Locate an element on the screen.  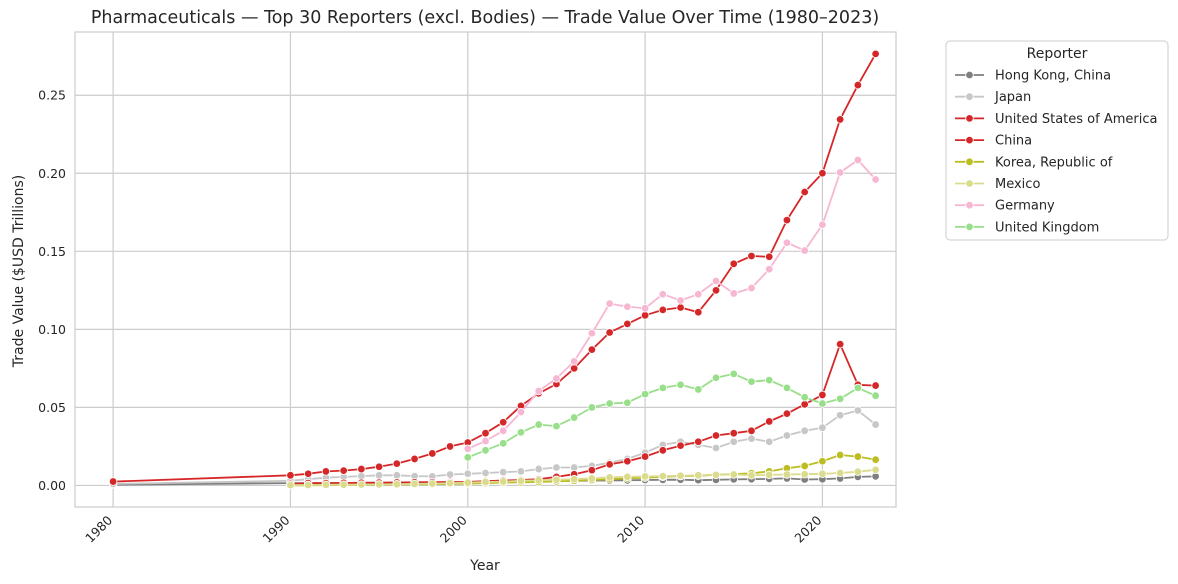
y-tick-label: 0.25 is located at coordinates (52, 95).